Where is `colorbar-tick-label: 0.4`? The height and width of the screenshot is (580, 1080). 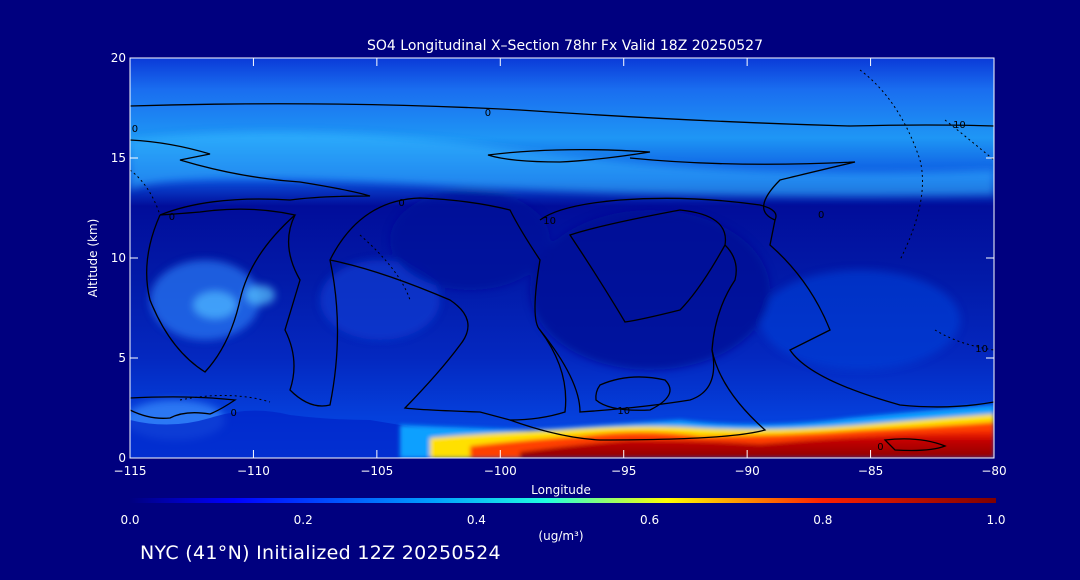
colorbar-tick-label: 0.4 is located at coordinates (476, 520).